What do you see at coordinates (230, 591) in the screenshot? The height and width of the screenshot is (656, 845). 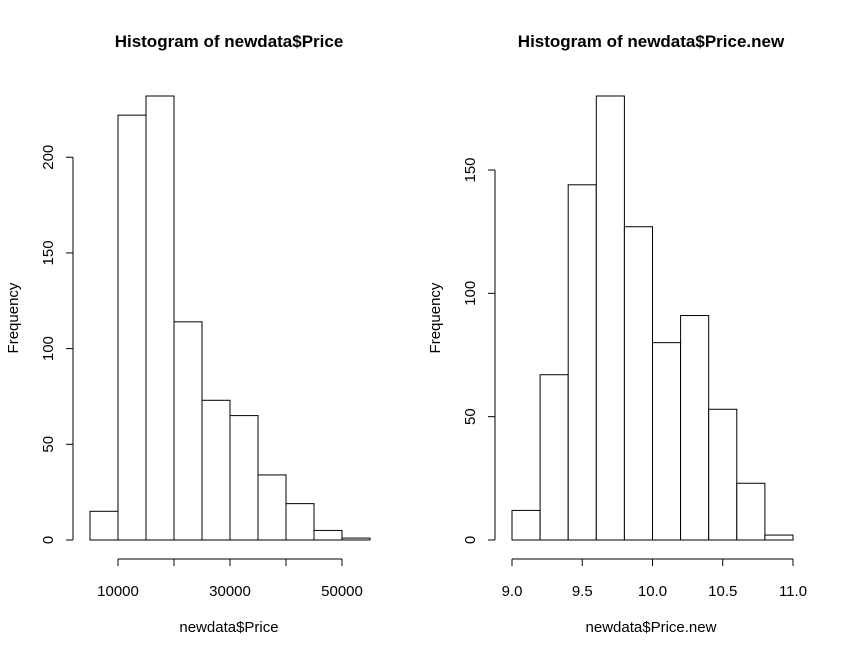 I see `x-tick-label: 30000` at bounding box center [230, 591].